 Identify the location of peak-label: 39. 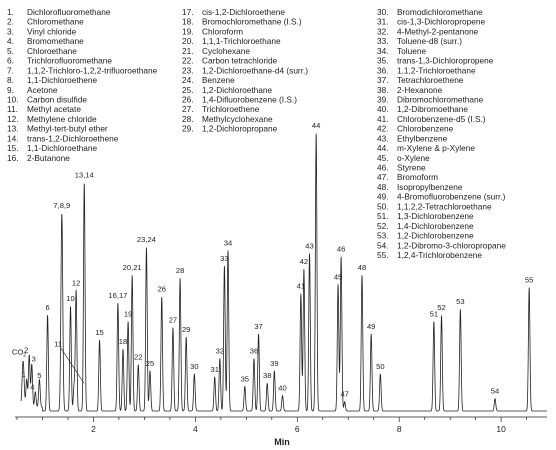
(274, 363).